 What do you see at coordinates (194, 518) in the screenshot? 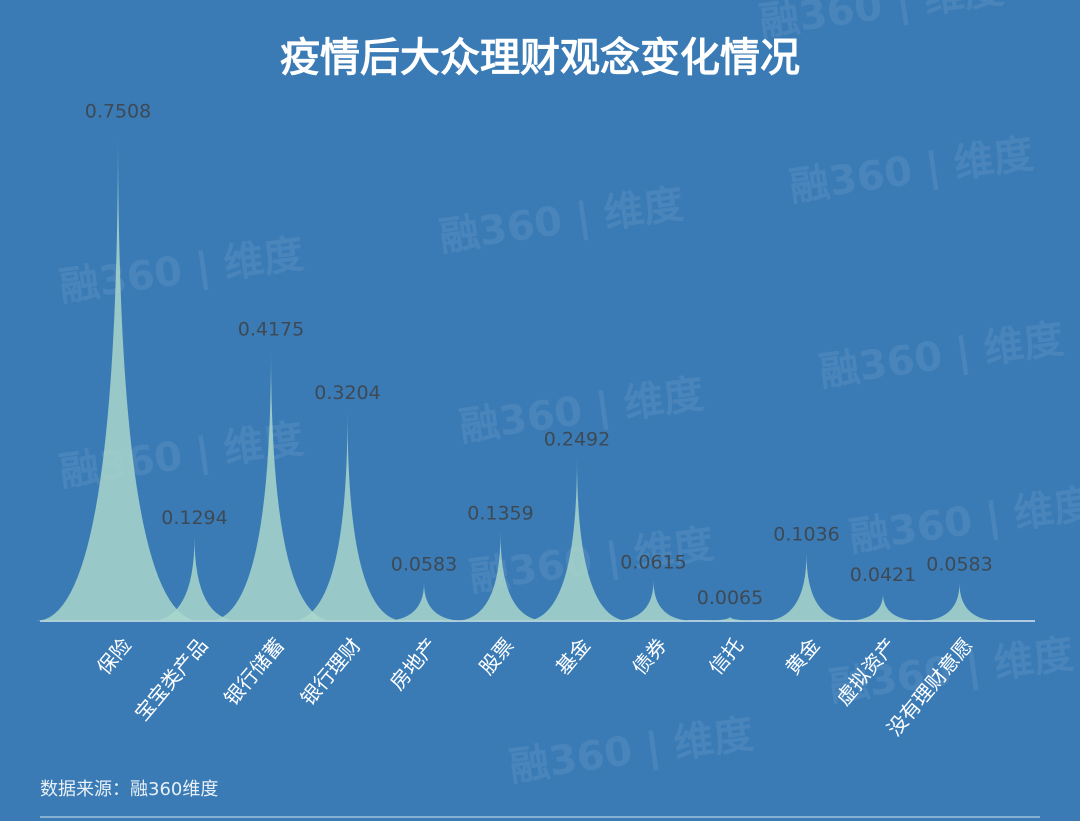
I see `value-label: 0.1294` at bounding box center [194, 518].